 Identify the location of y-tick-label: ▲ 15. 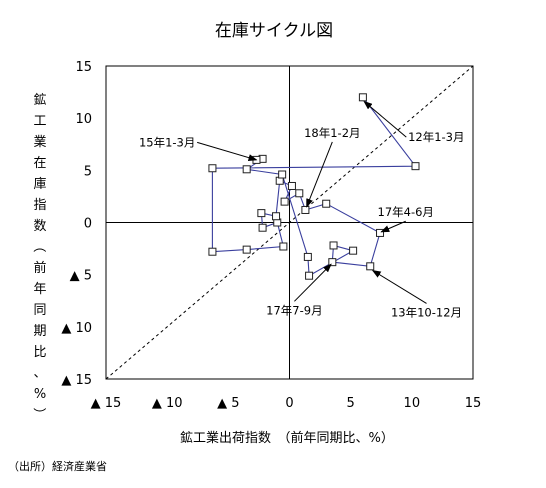
(76, 380).